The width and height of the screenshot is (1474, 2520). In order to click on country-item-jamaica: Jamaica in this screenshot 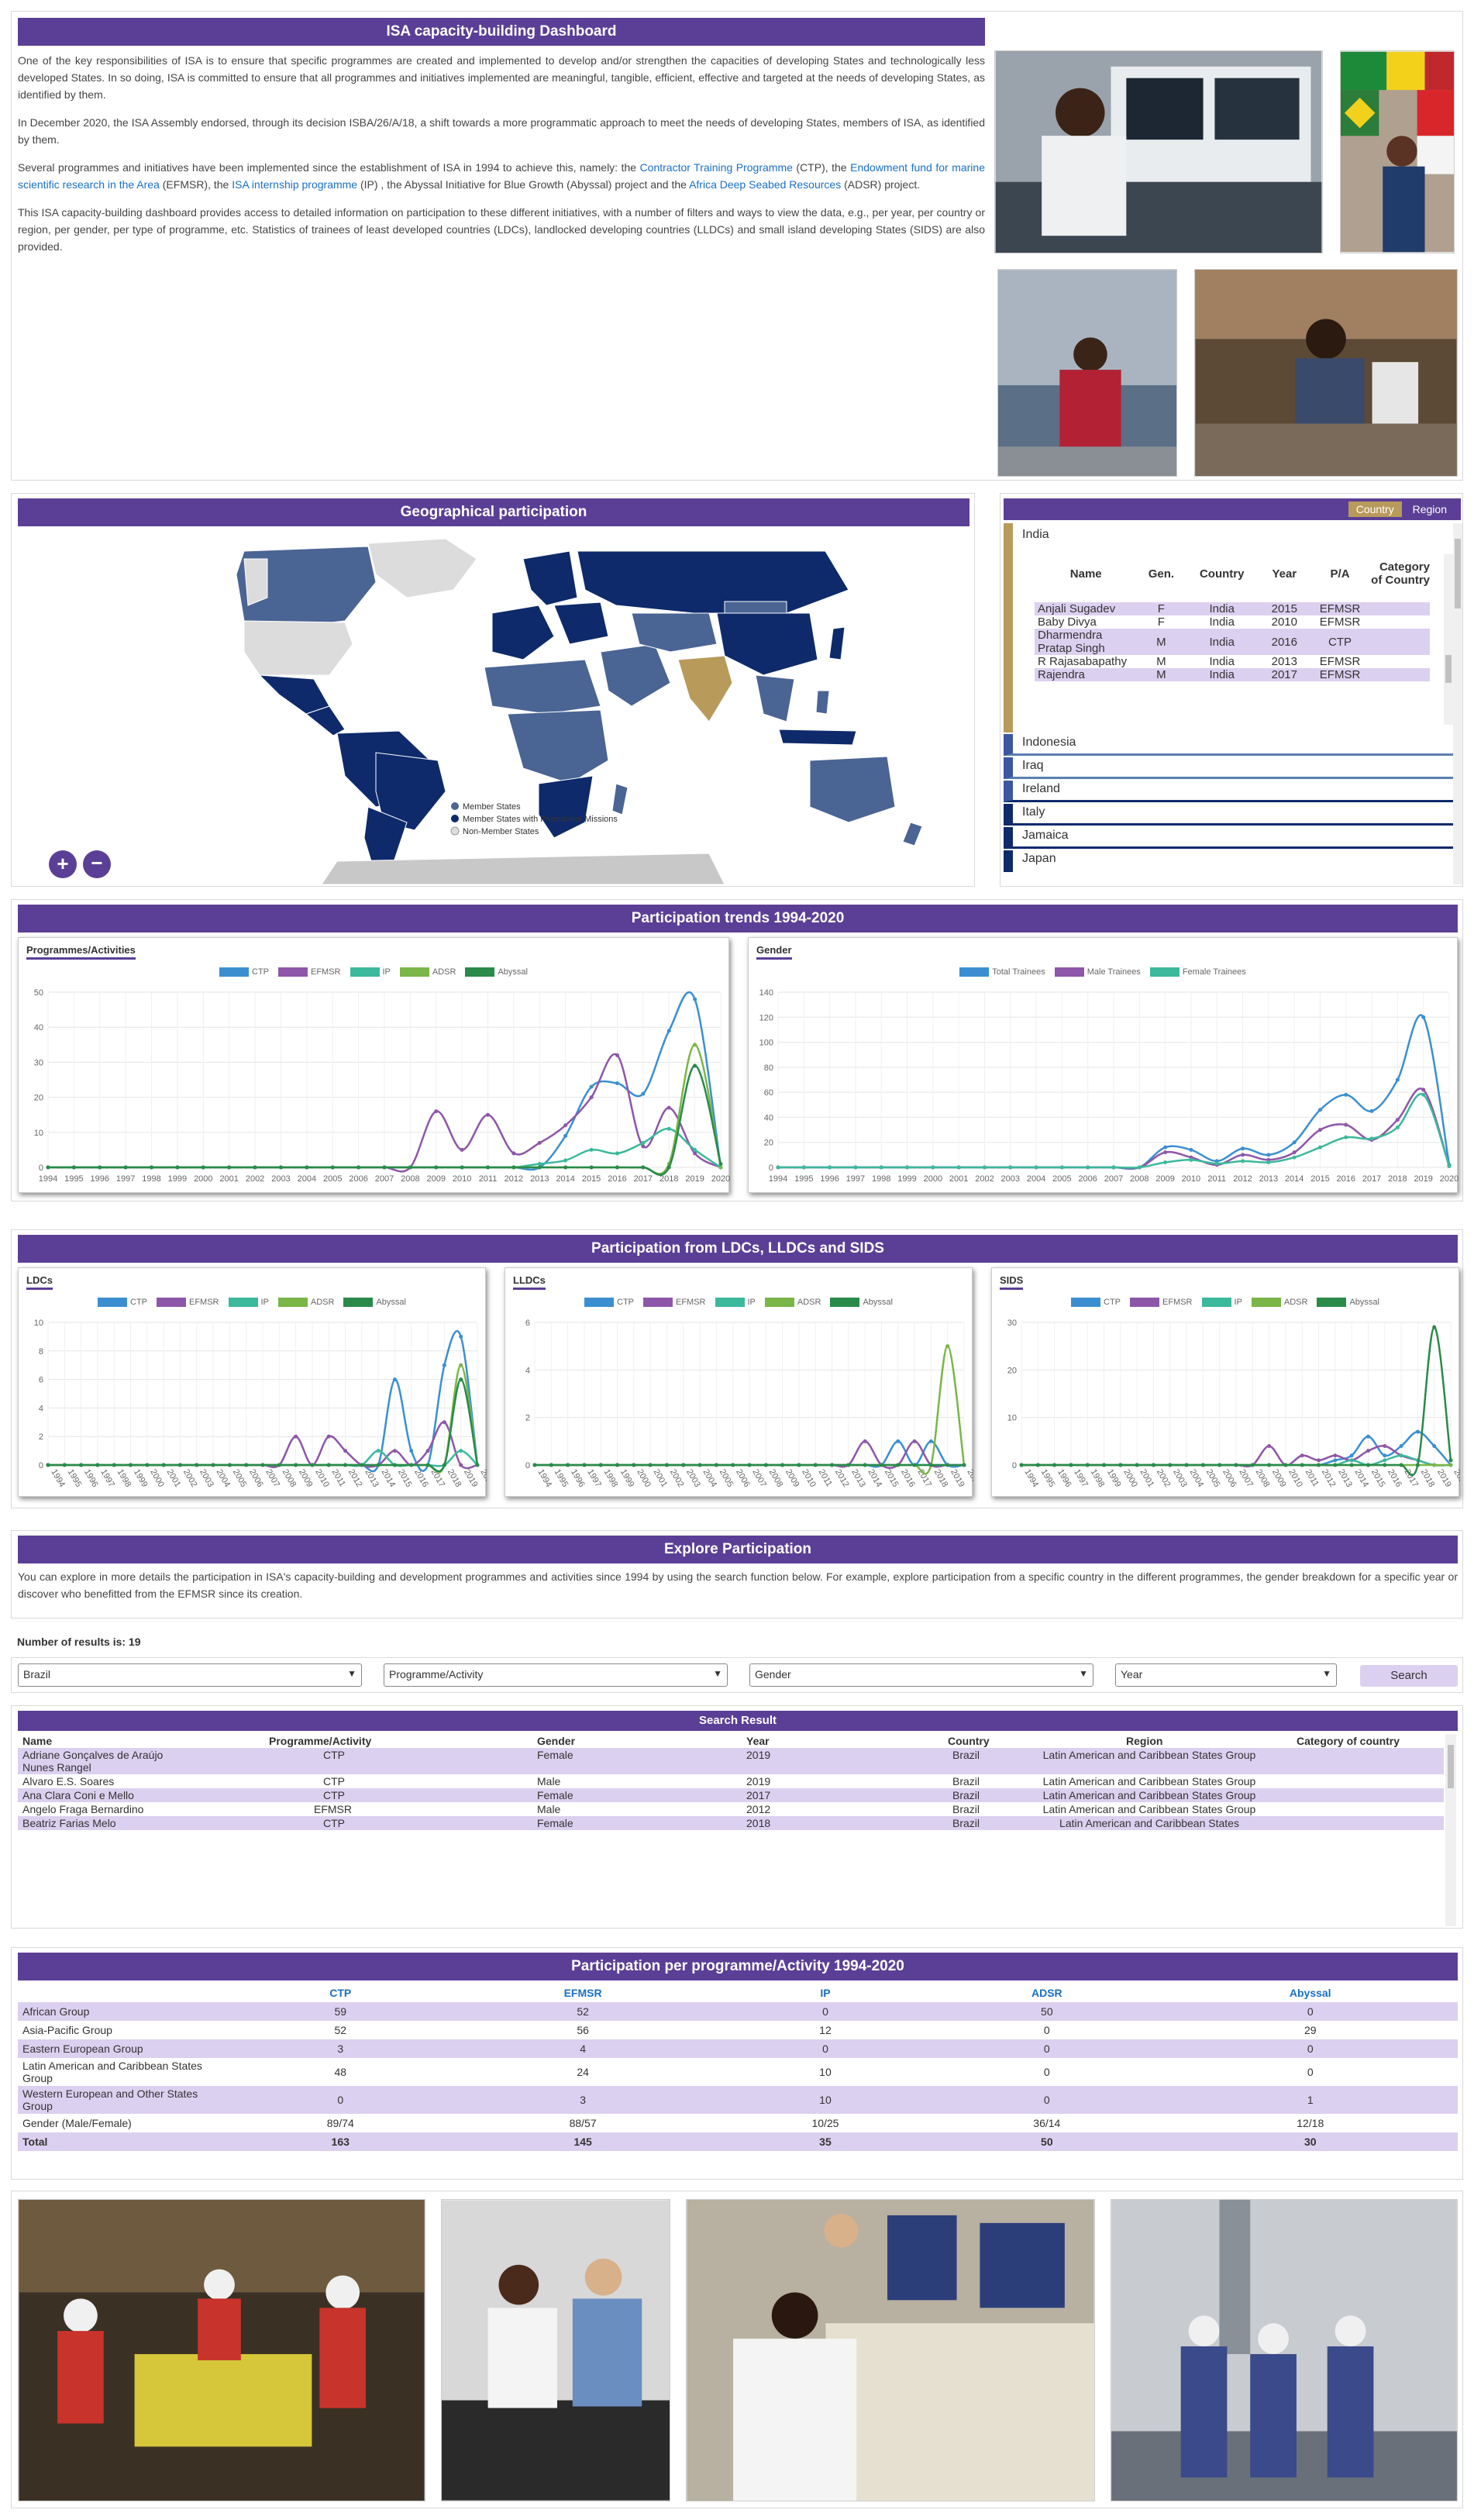, I will do `click(1228, 838)`.